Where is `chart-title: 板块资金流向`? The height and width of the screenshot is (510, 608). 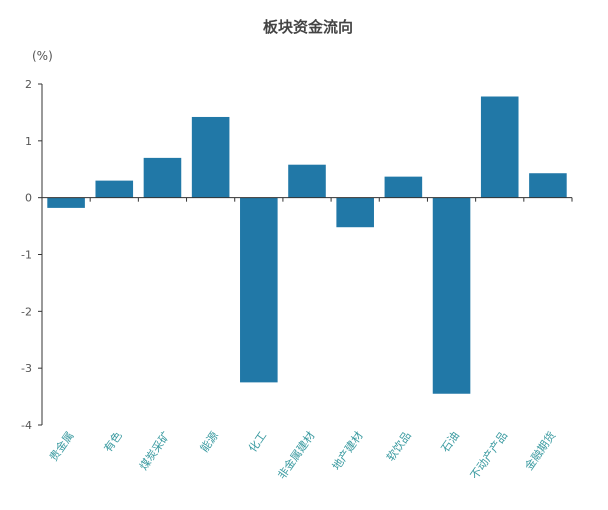
chart-title: 板块资金流向 is located at coordinates (308, 27).